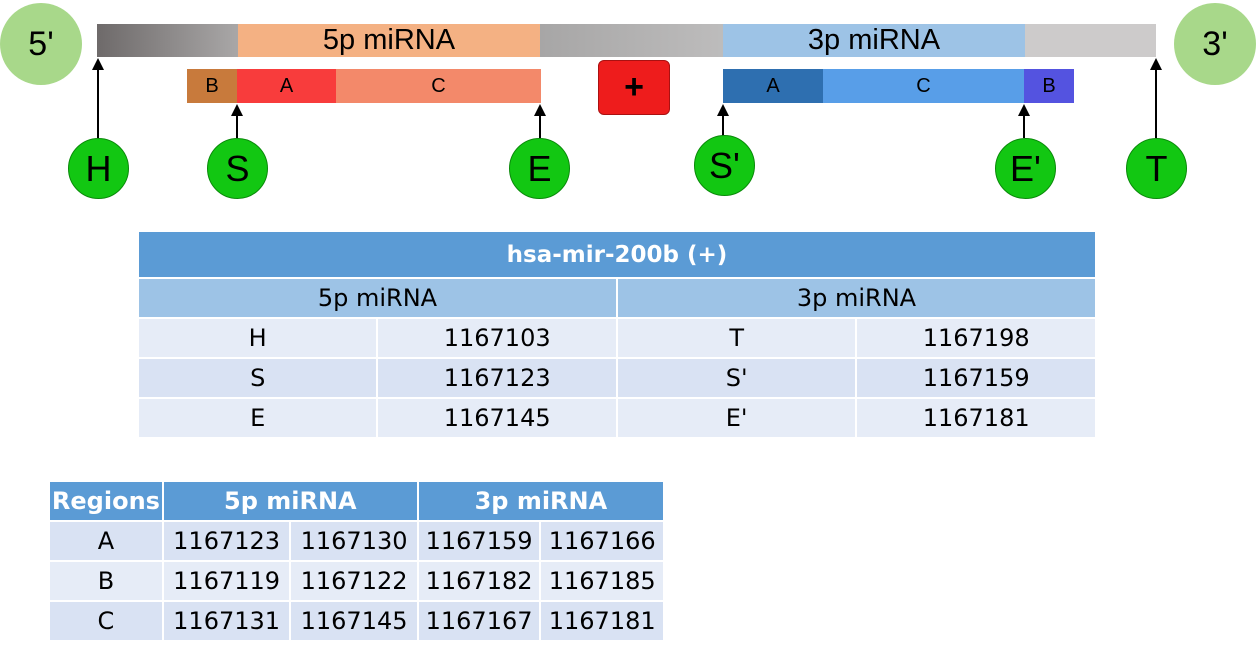  I want to click on coord-value: 1167198, so click(976, 338).